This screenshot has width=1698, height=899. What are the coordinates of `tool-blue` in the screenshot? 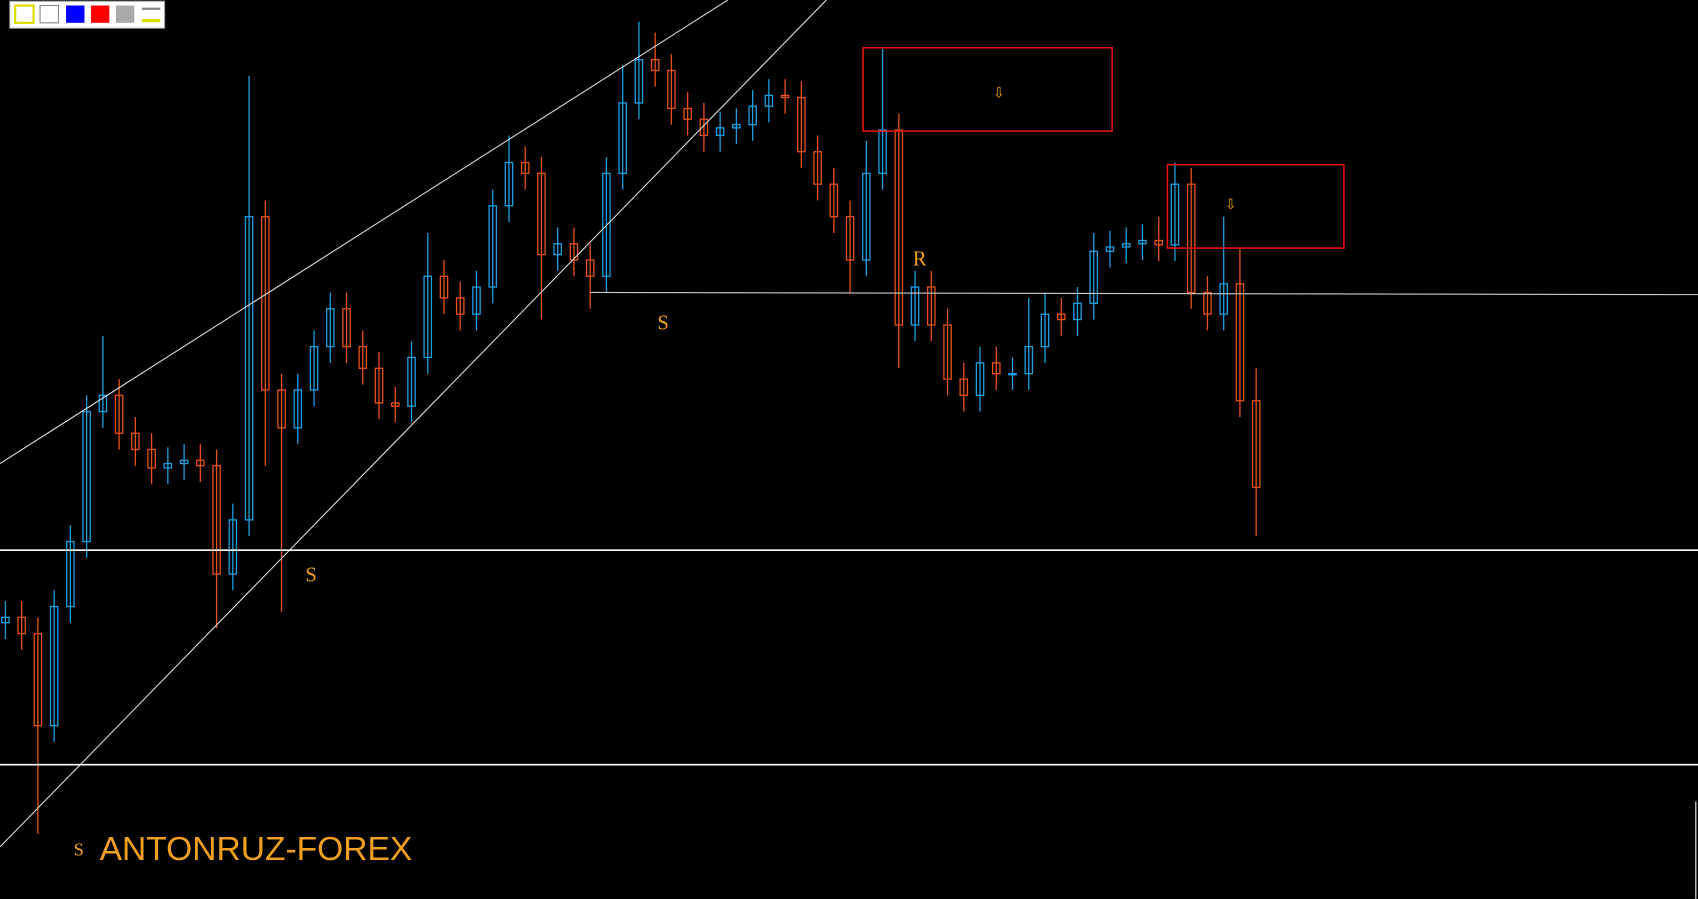 It's located at (75, 14).